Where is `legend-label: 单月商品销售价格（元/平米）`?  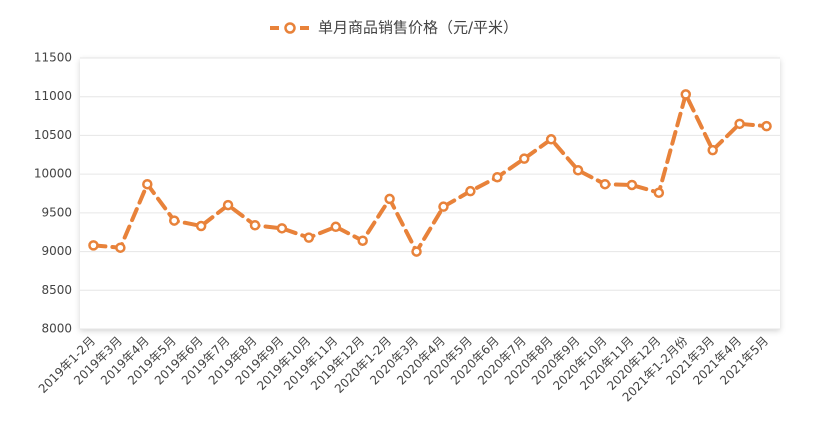 legend-label: 单月商品销售价格（元/平米） is located at coordinates (418, 28).